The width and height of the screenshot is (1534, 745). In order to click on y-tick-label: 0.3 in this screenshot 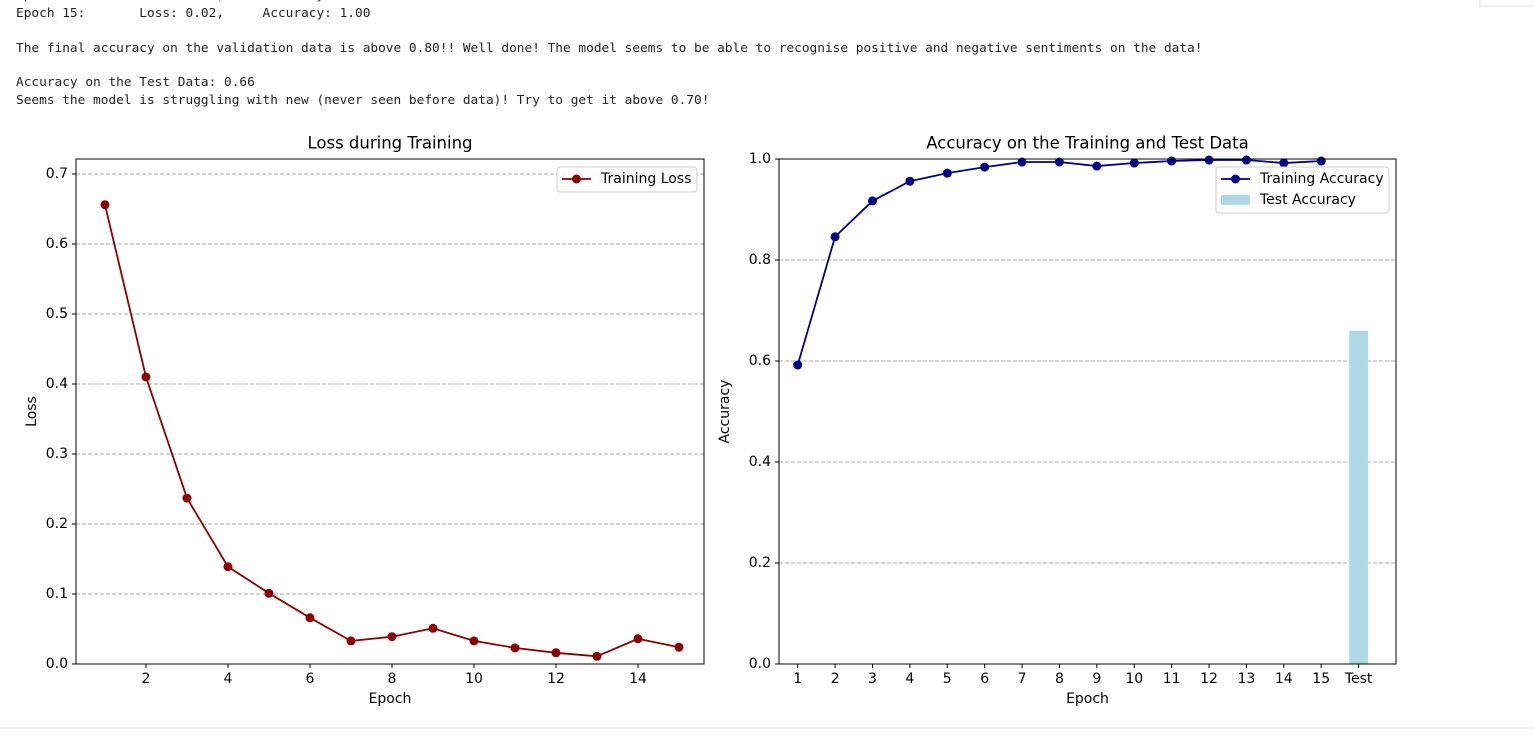, I will do `click(57, 454)`.